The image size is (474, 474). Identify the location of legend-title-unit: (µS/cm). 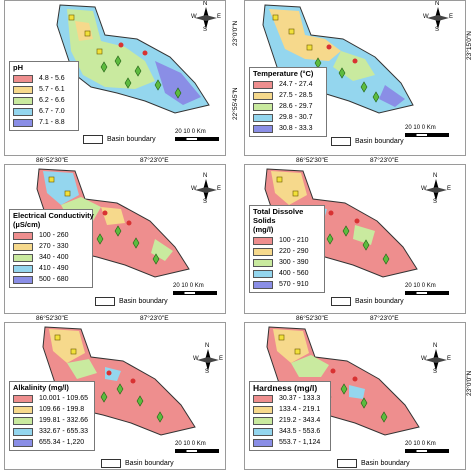
(27, 224).